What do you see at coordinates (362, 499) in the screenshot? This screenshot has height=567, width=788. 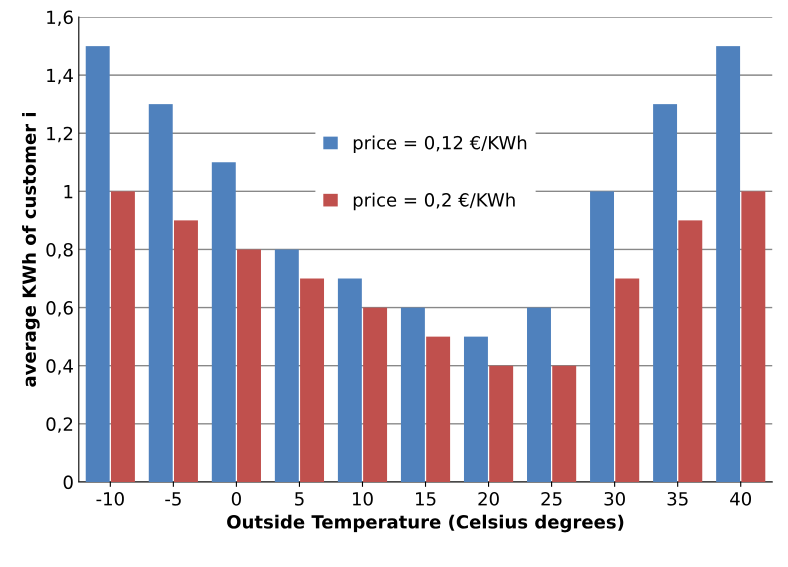 I see `x-tick-label: 10` at bounding box center [362, 499].